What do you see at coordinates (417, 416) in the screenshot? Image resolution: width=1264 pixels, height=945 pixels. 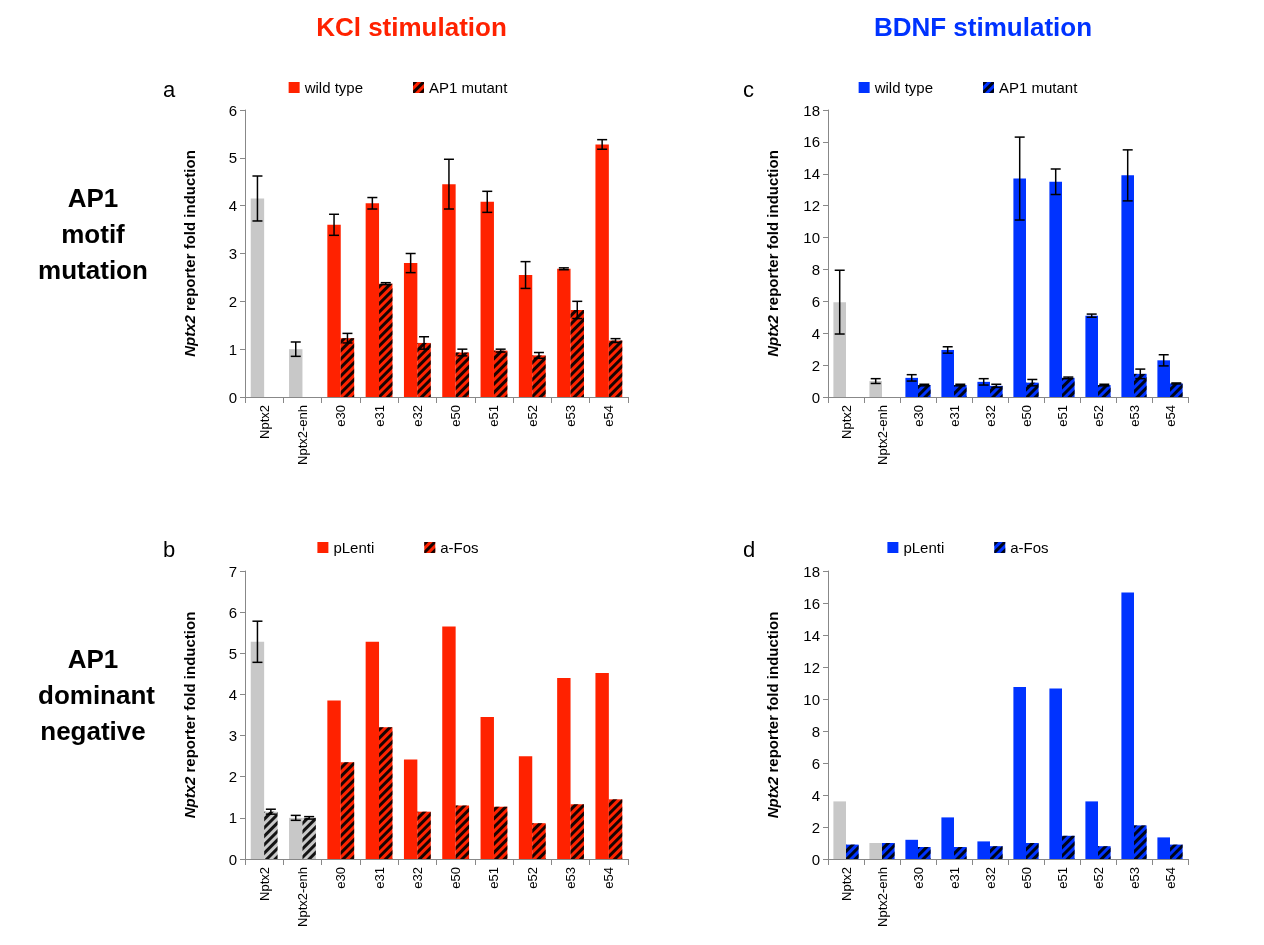 I see `x-tick-label: e32` at bounding box center [417, 416].